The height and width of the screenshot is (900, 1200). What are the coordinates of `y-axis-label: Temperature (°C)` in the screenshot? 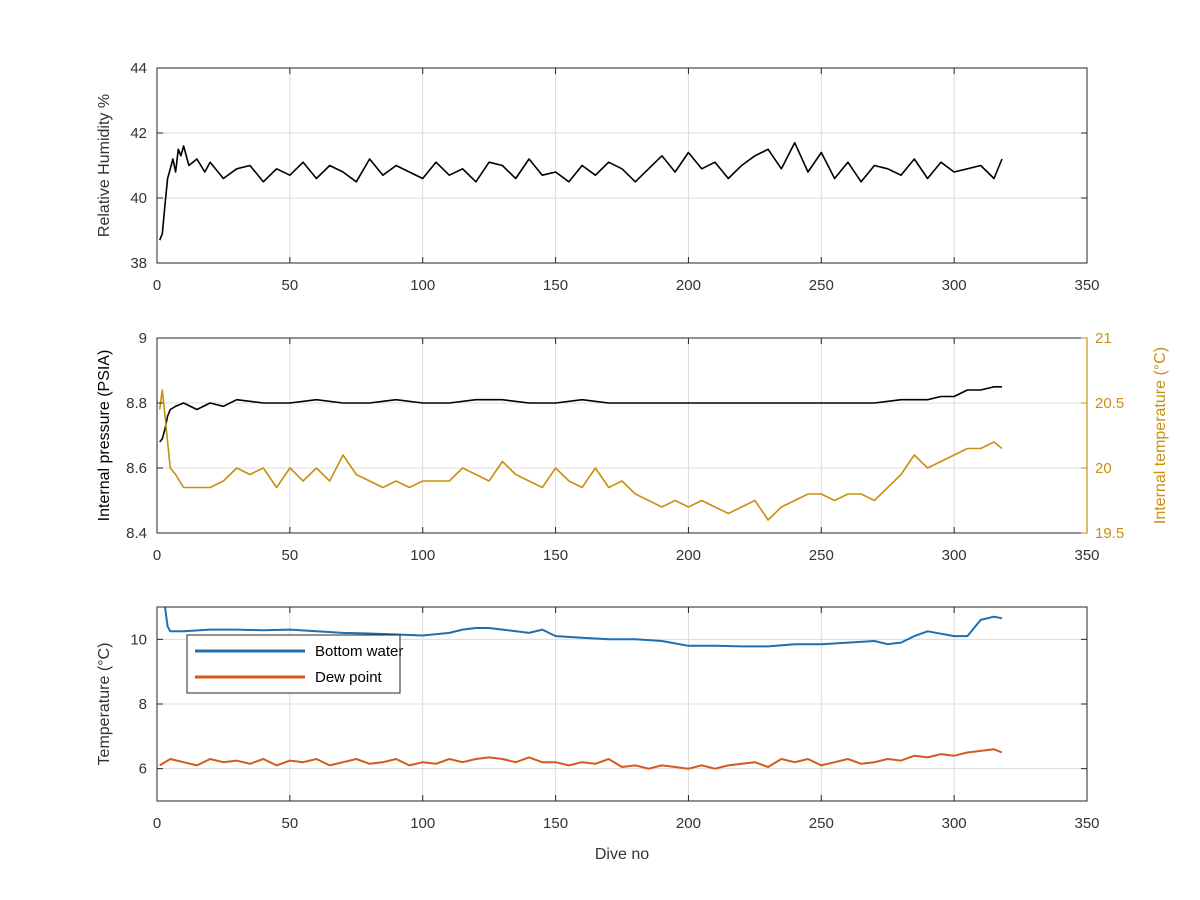 It's located at (104, 704).